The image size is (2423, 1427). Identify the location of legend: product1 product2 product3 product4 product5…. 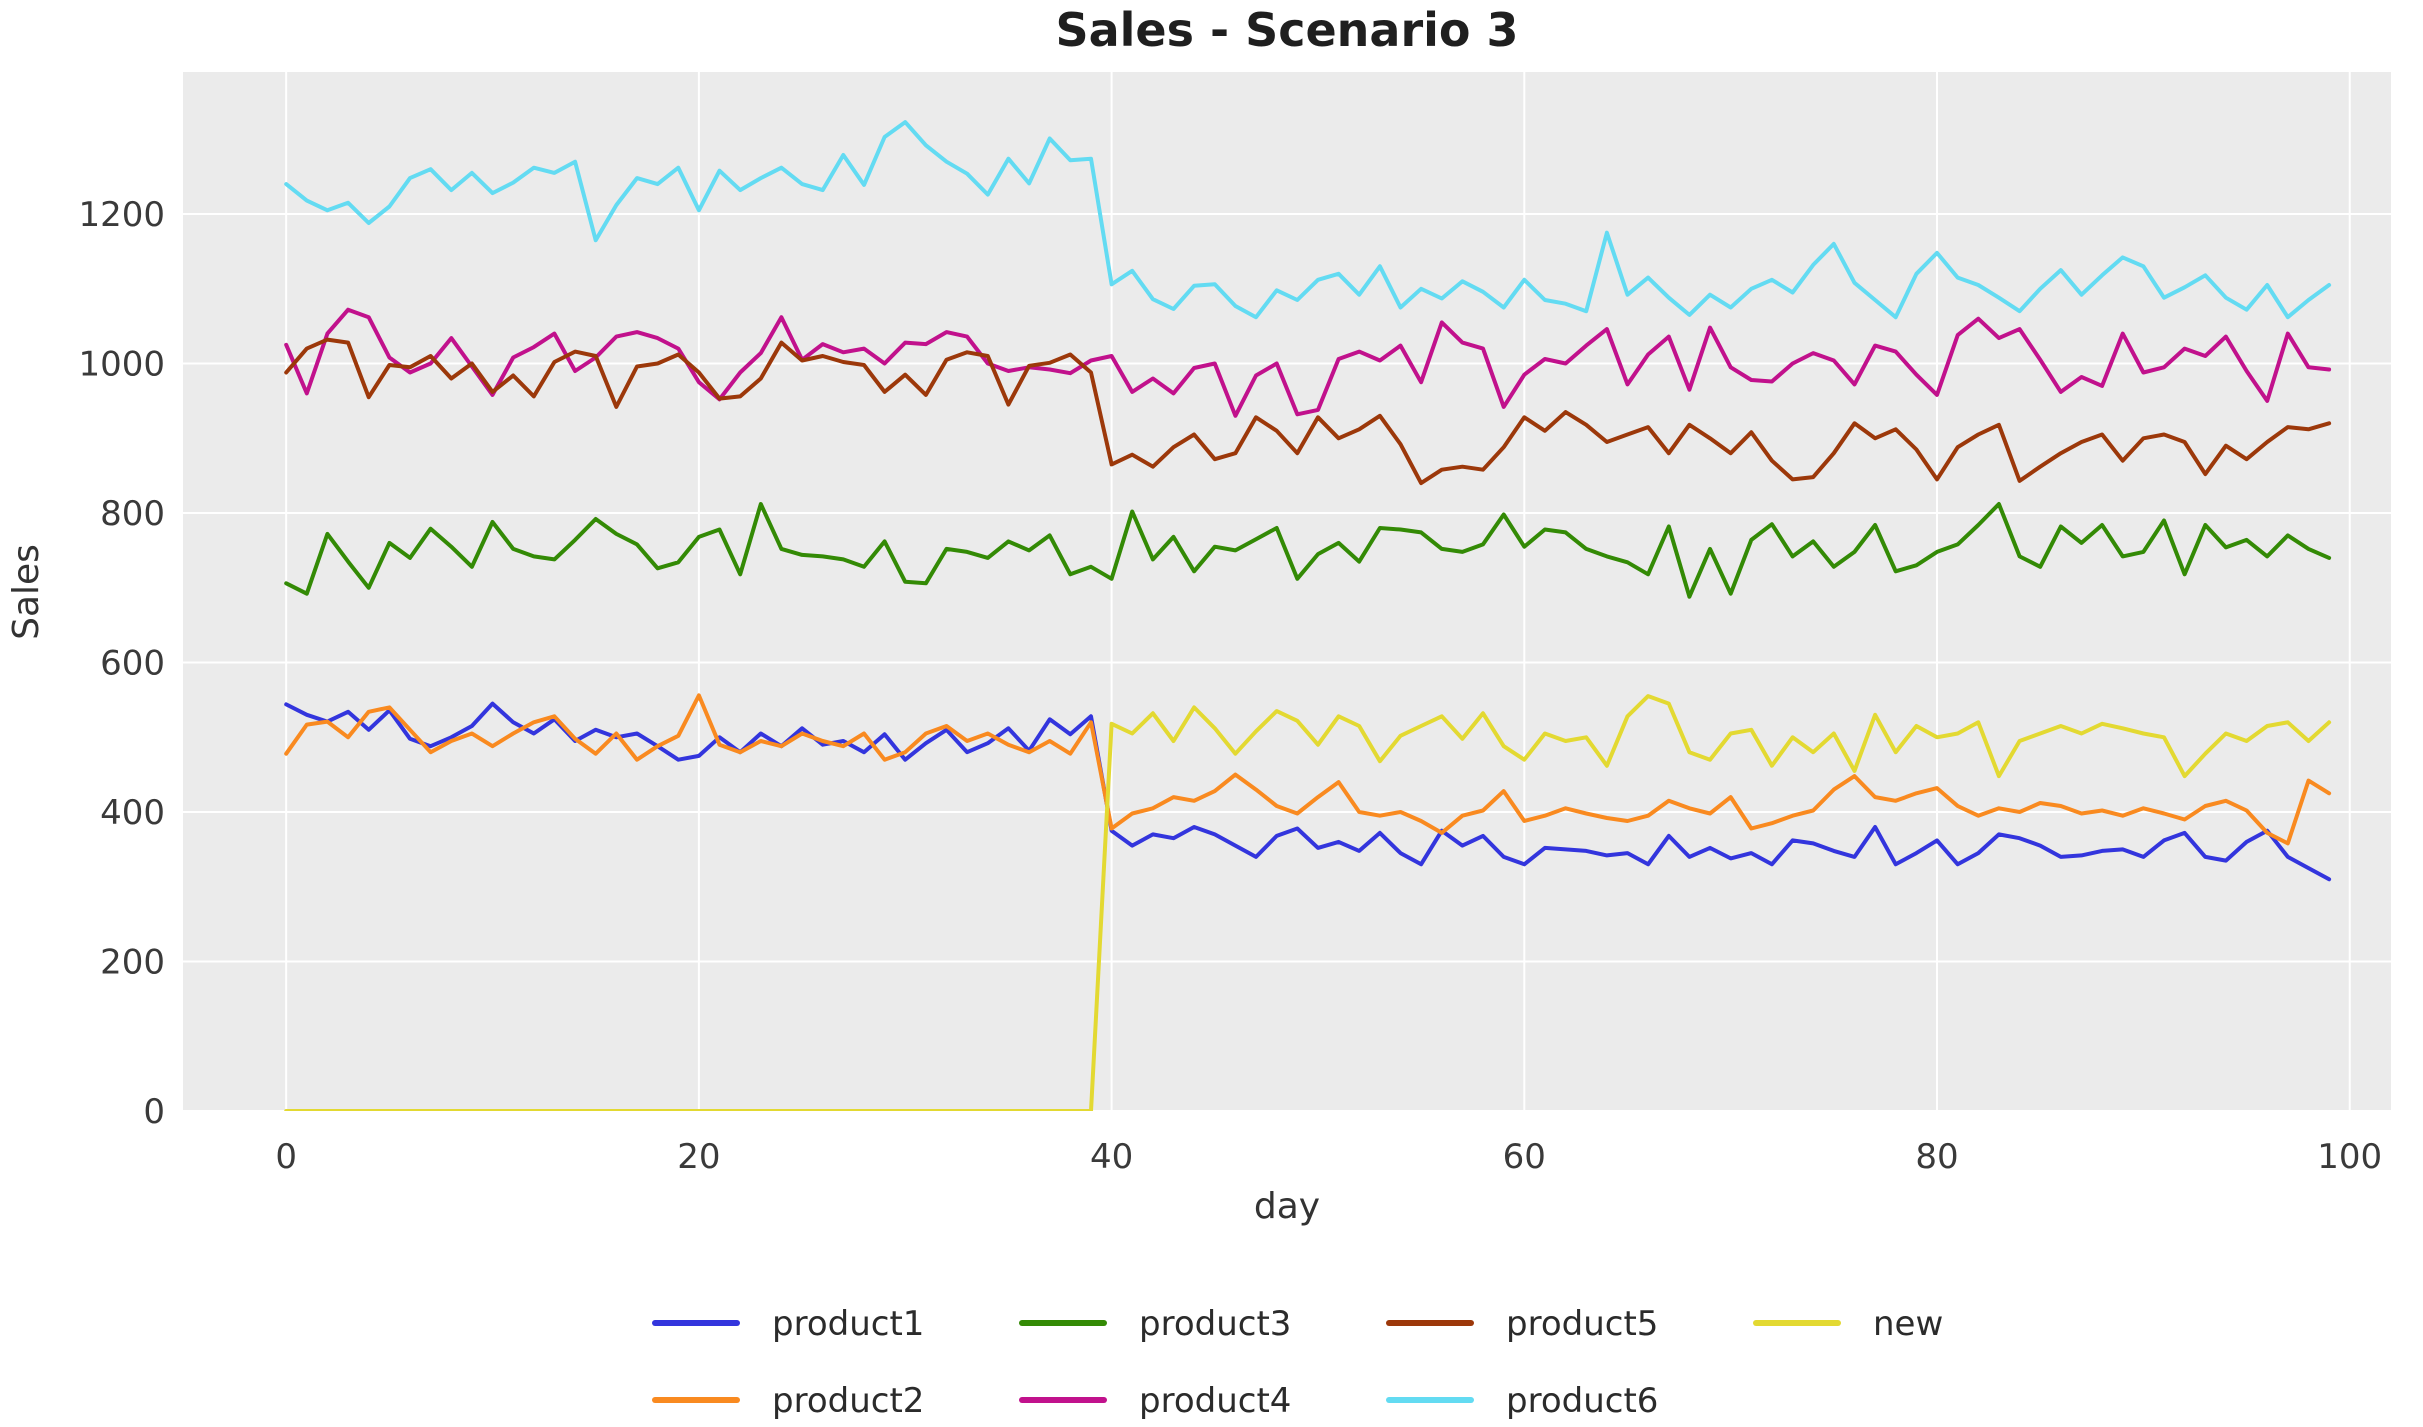
(1297, 1362).